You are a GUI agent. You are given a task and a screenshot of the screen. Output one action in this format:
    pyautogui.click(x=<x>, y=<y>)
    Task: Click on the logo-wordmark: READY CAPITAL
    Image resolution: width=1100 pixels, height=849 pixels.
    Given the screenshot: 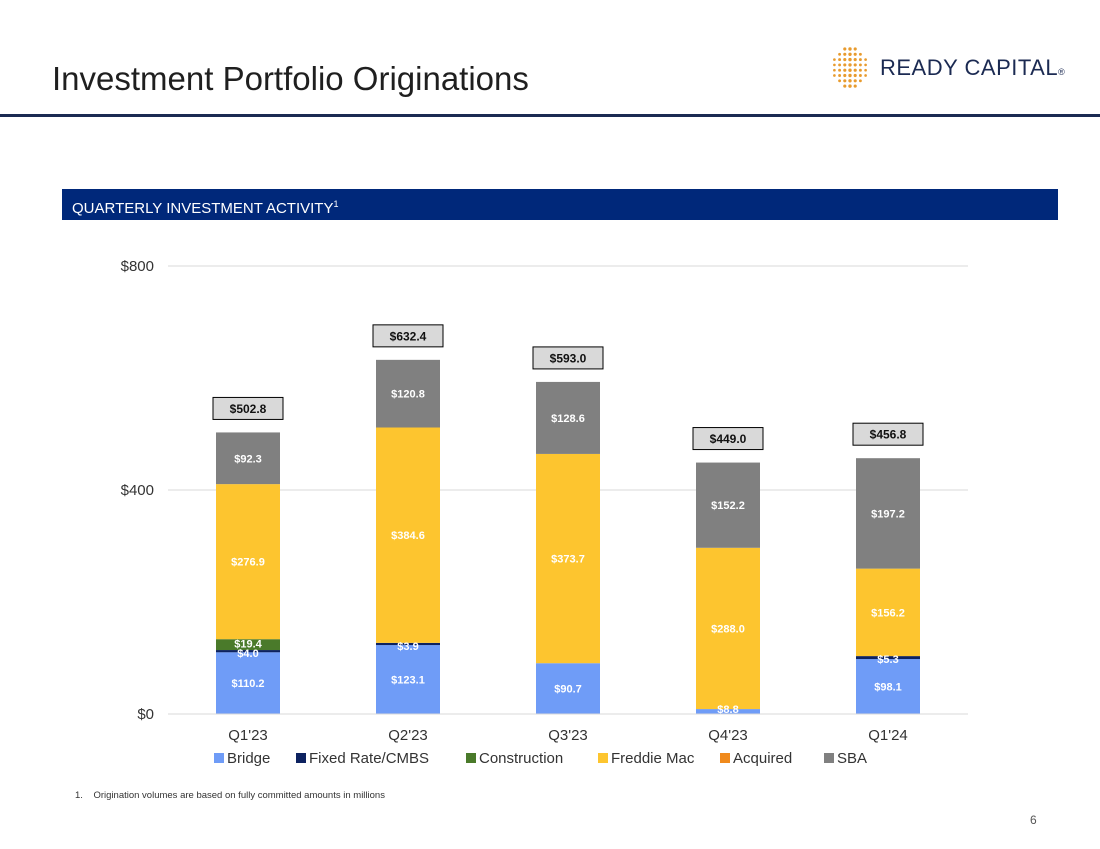 What is the action you would take?
    pyautogui.click(x=969, y=67)
    